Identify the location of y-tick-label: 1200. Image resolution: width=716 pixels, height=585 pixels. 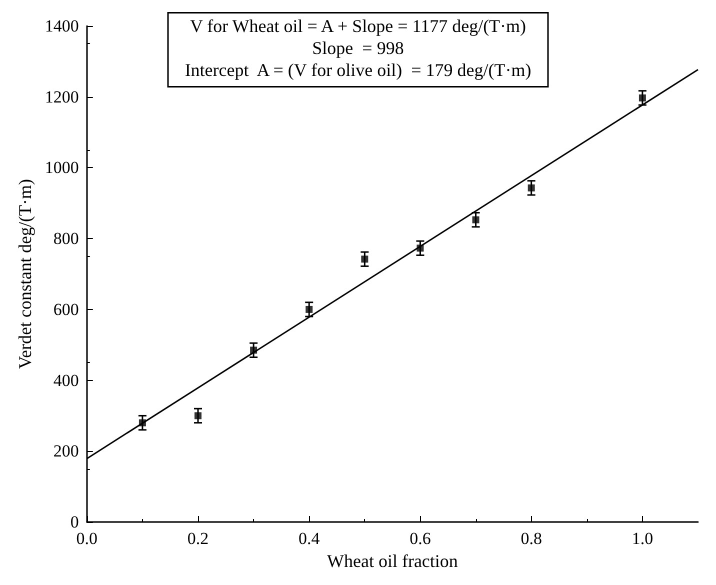
(61, 96).